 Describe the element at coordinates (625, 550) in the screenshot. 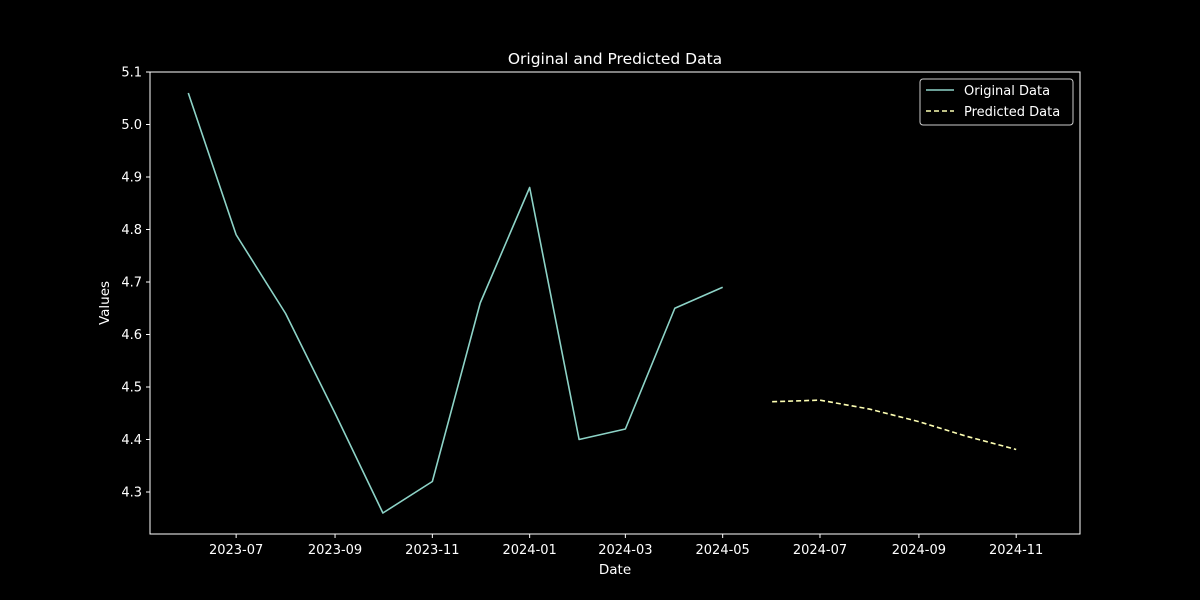

I see `x-tick-label: 2024-03` at that location.